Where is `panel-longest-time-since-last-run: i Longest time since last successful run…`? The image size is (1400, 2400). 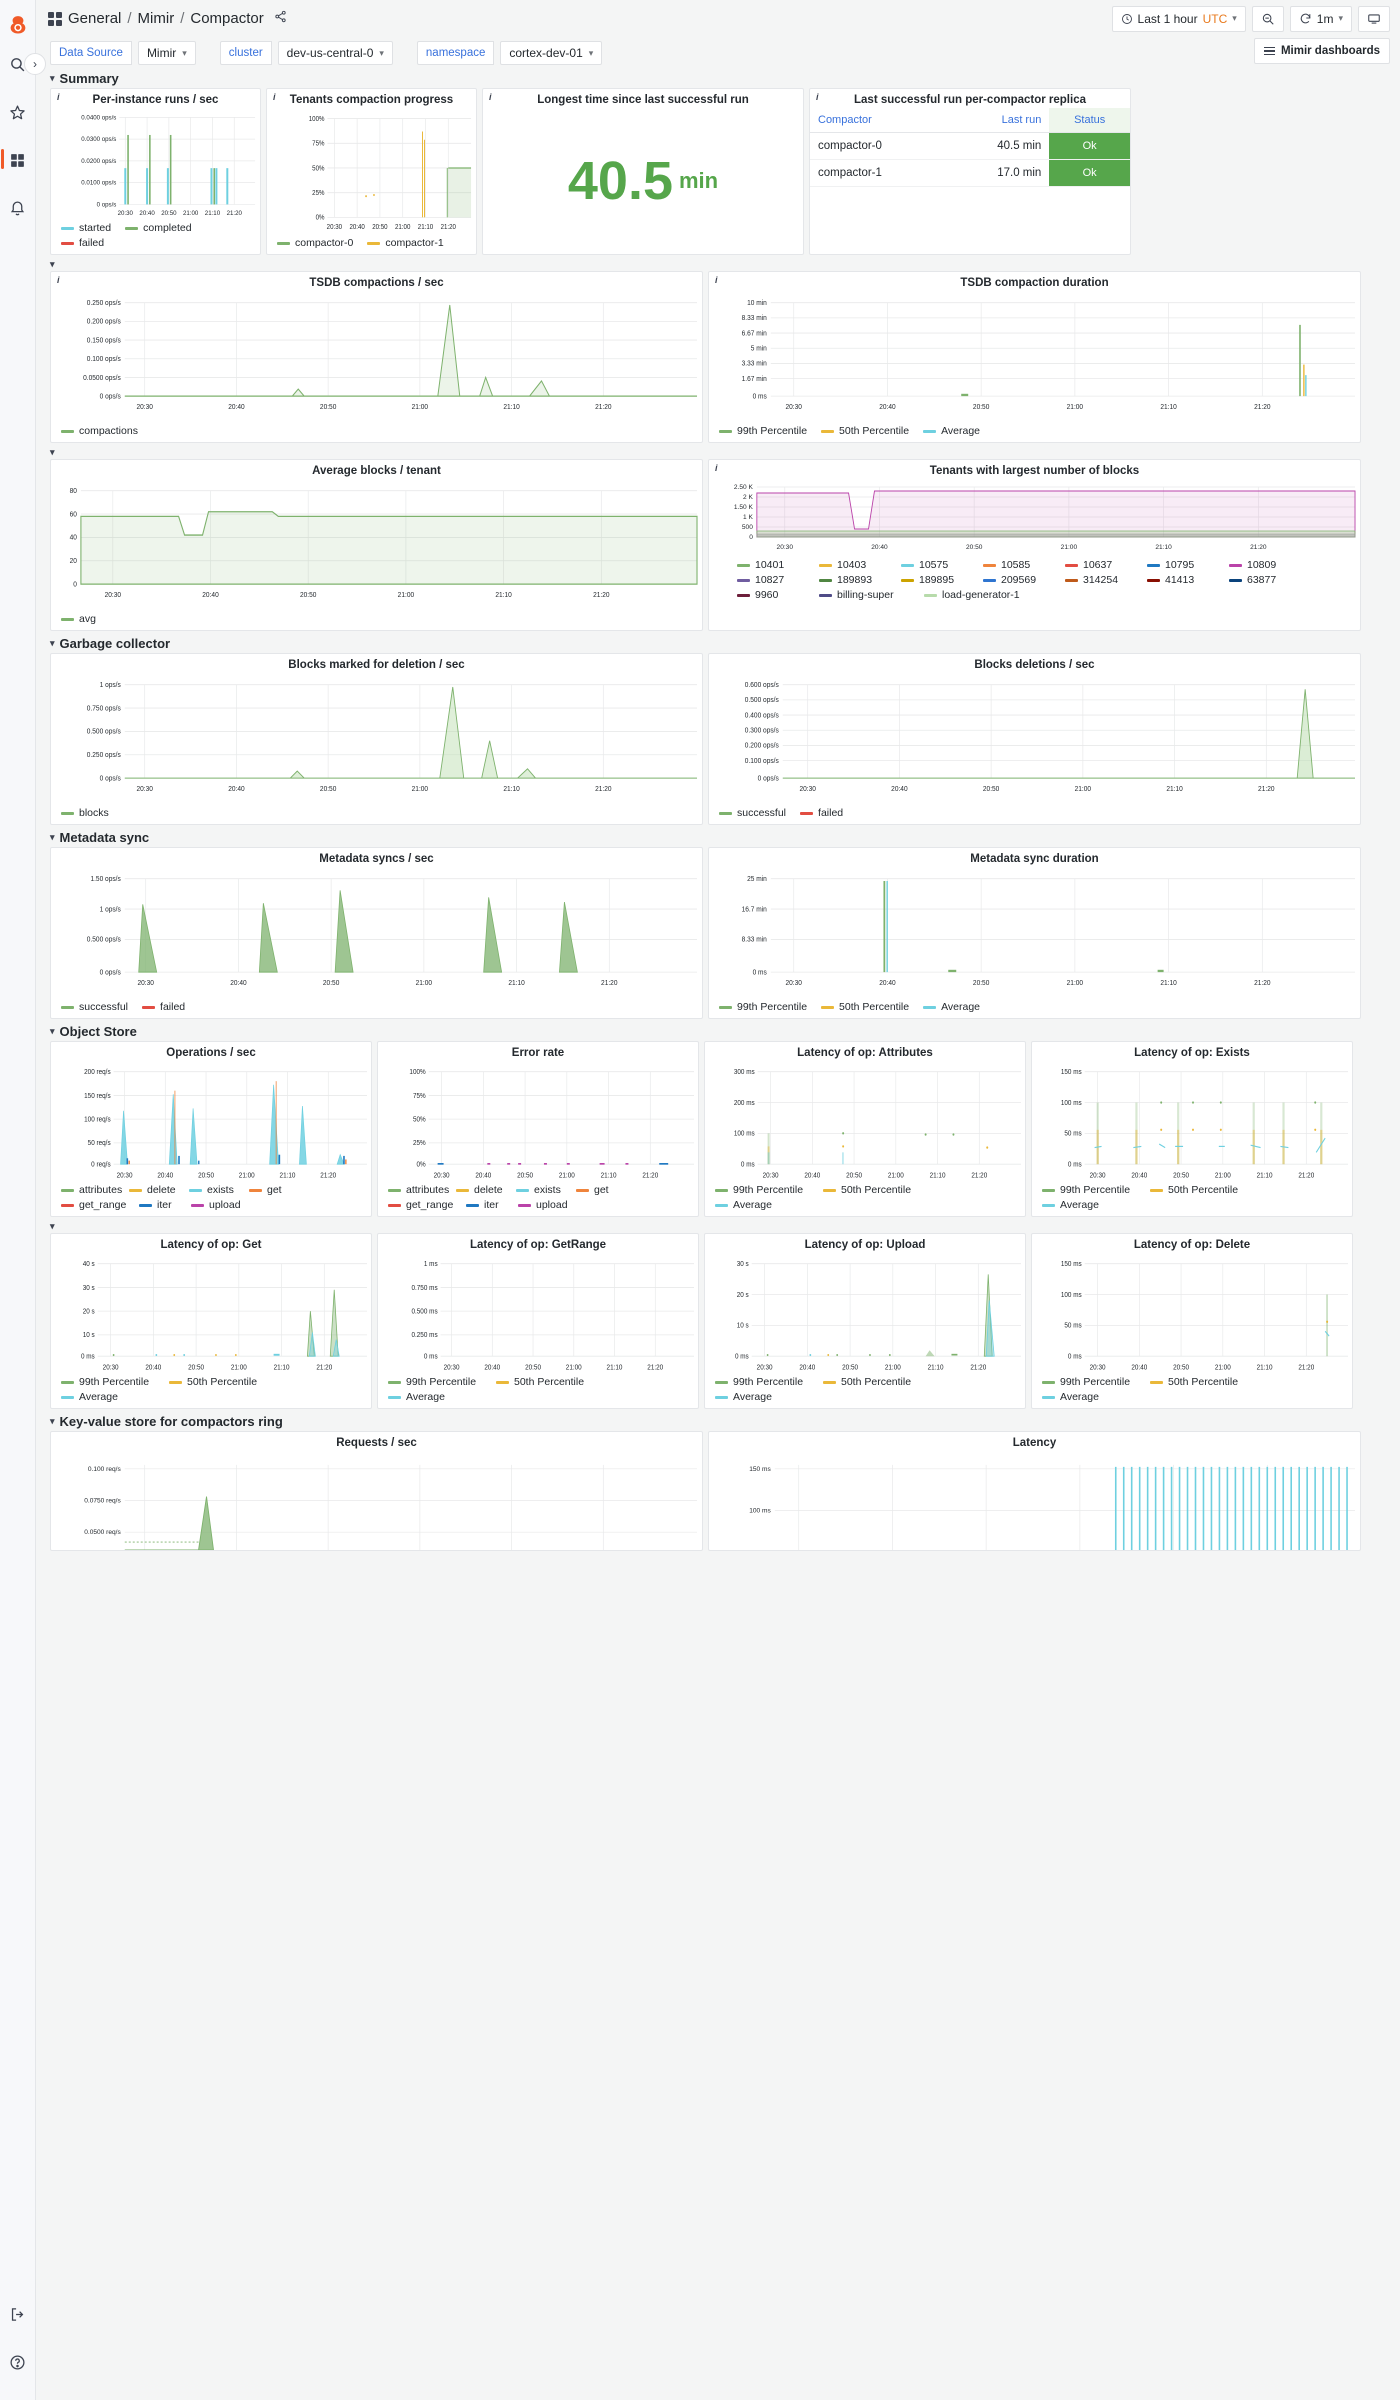 panel-longest-time-since-last-run: i Longest time since last successful run… is located at coordinates (643, 171).